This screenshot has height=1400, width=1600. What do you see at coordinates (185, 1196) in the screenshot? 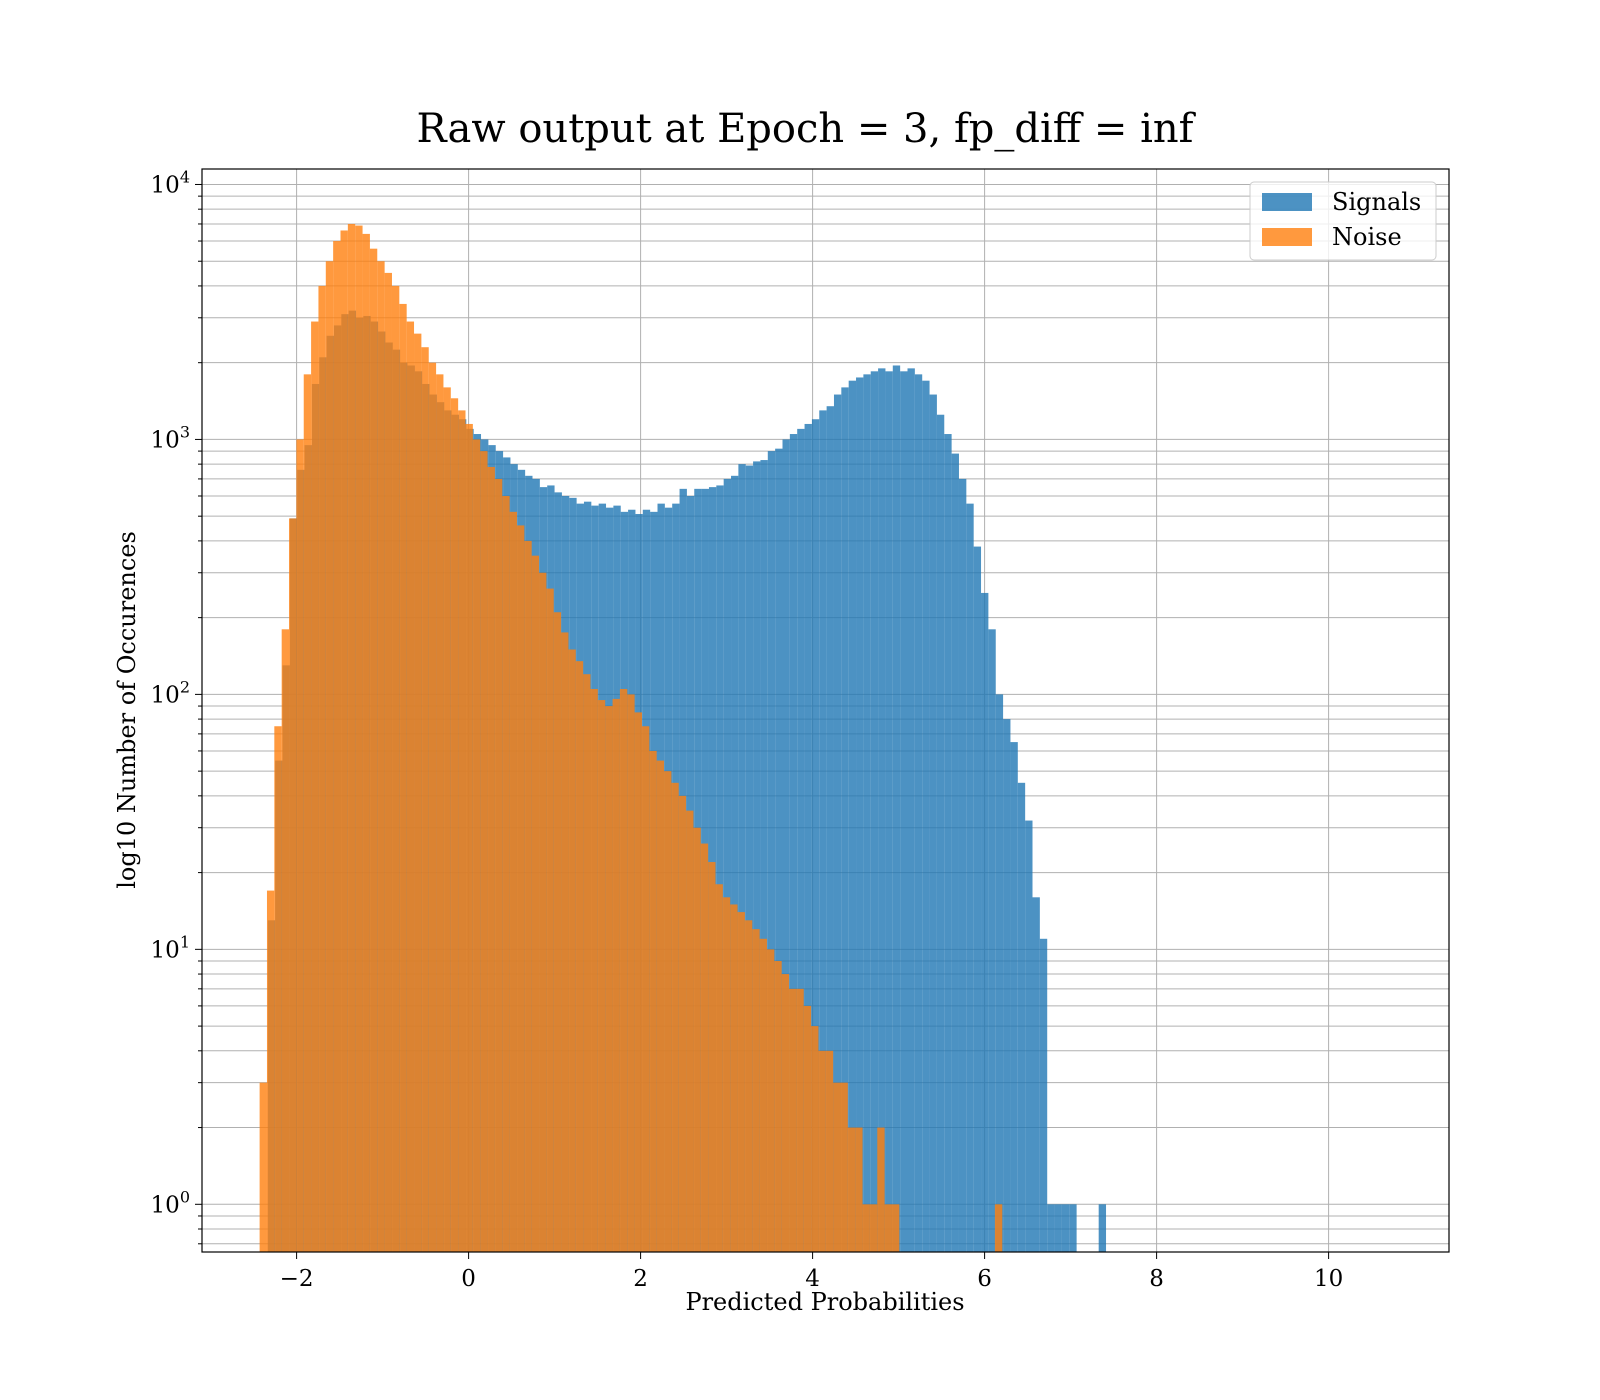
I see `y-tick-exponent: 0` at bounding box center [185, 1196].